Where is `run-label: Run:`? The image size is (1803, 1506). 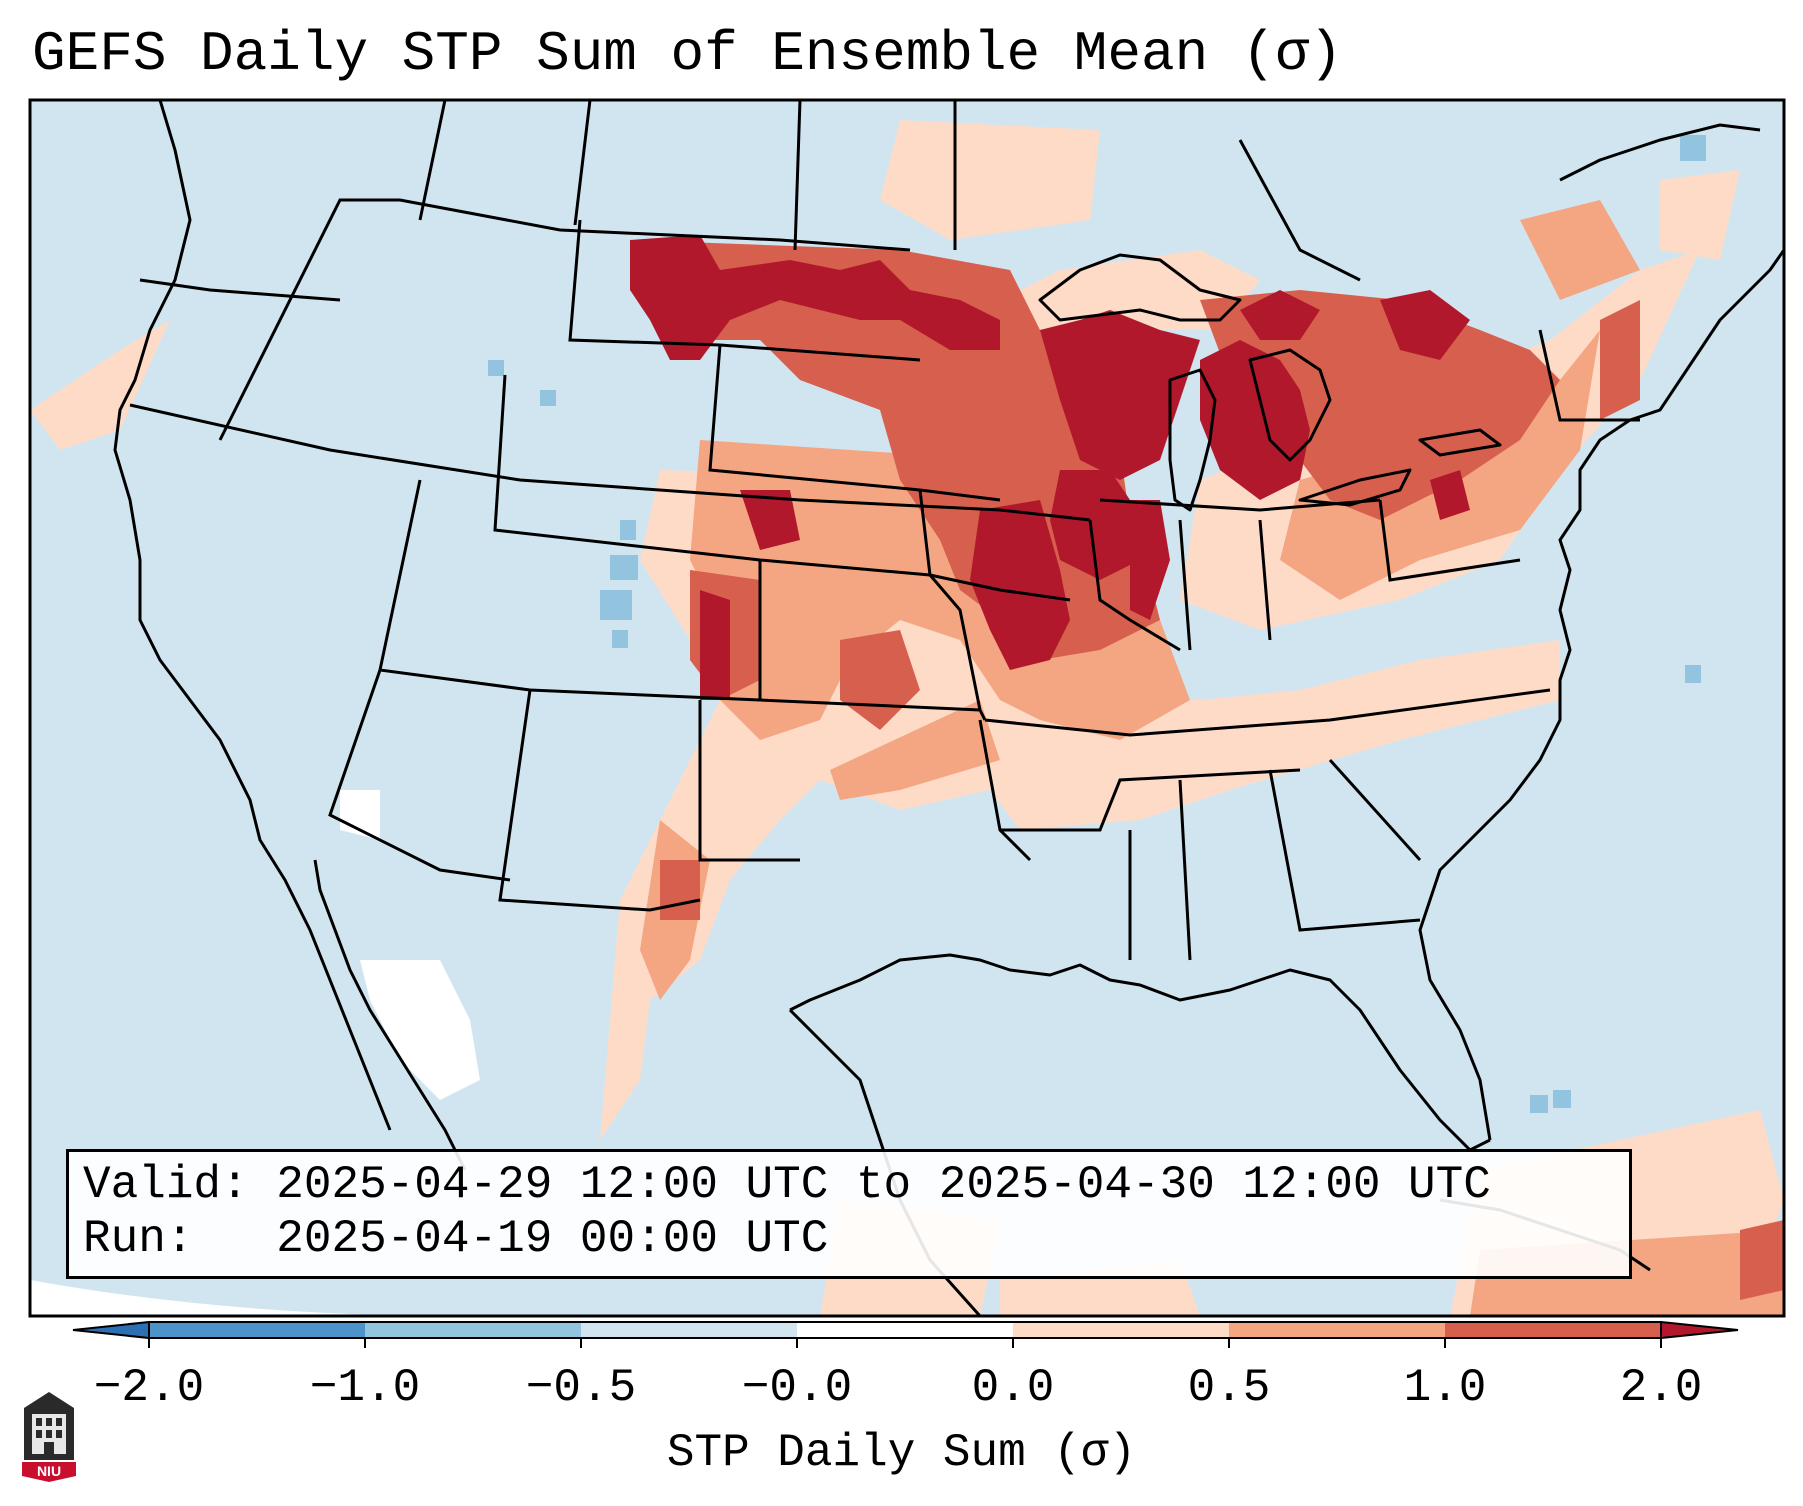 run-label: Run: is located at coordinates (138, 1239).